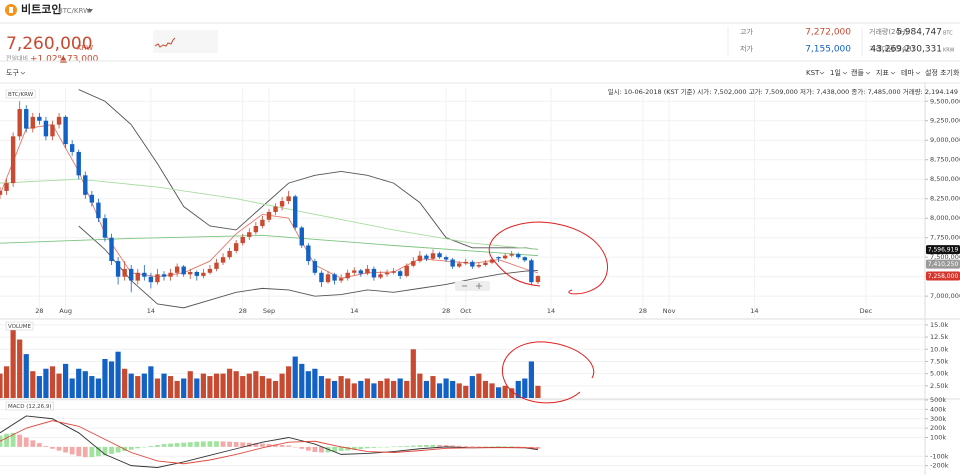 This screenshot has width=960, height=475. Describe the element at coordinates (882, 72) in the screenshot. I see `indicator-menu: 지표` at that location.